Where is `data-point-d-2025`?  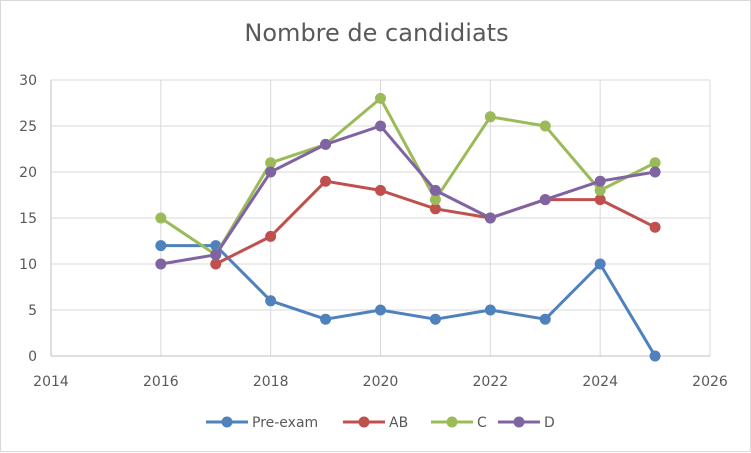 data-point-d-2025 is located at coordinates (655, 172).